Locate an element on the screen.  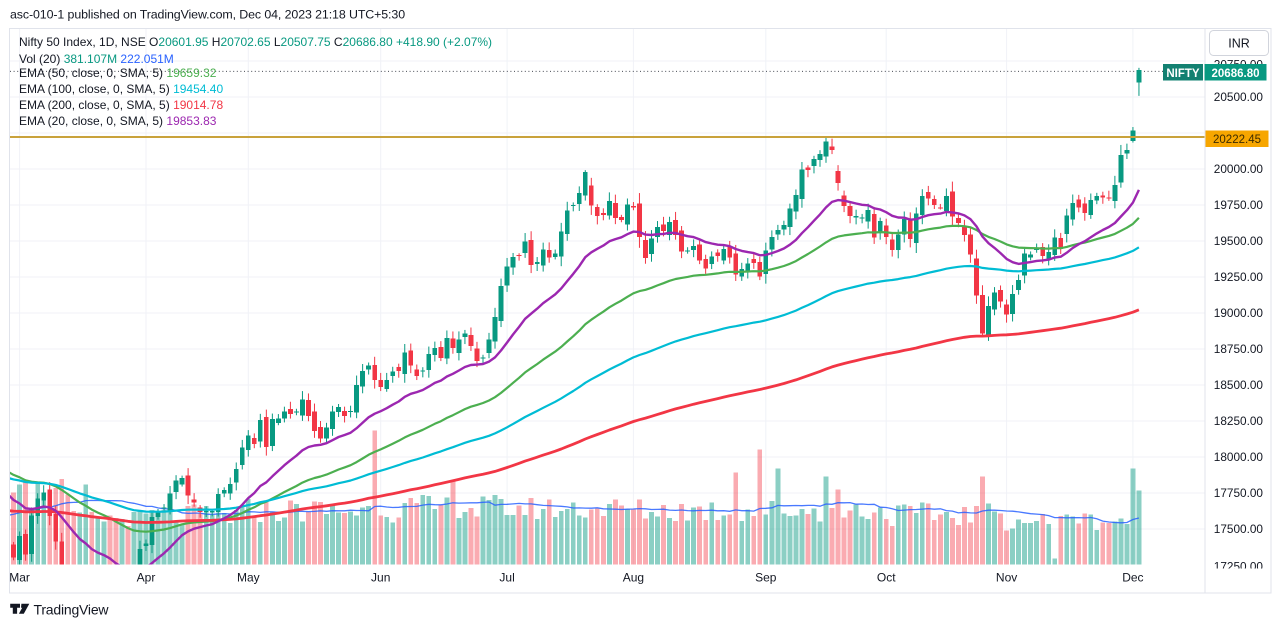
svg-text: Vol (20) 381.107M 222.051M is located at coordinates (96, 59).